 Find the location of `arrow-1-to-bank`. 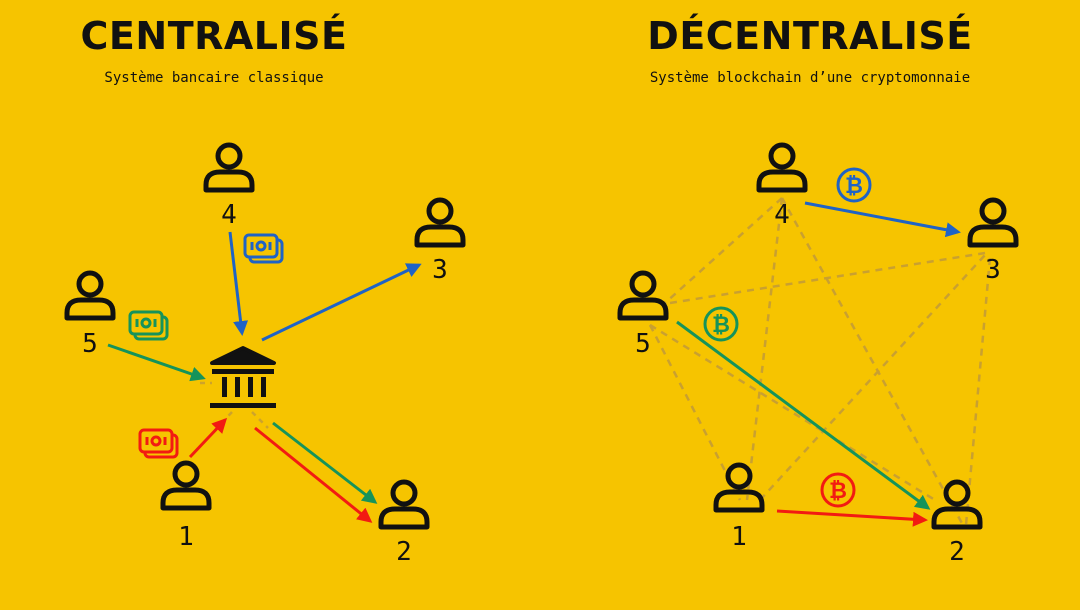

arrow-1-to-bank is located at coordinates (208, 438).